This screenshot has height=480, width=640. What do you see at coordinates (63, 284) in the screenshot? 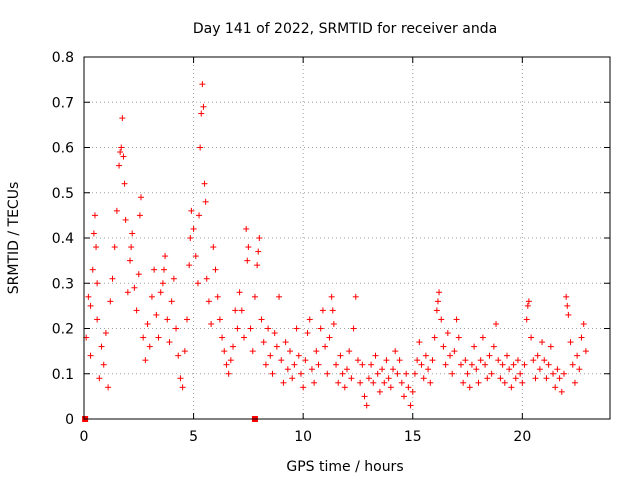
I see `y-tick-label: 0.3` at bounding box center [63, 284].